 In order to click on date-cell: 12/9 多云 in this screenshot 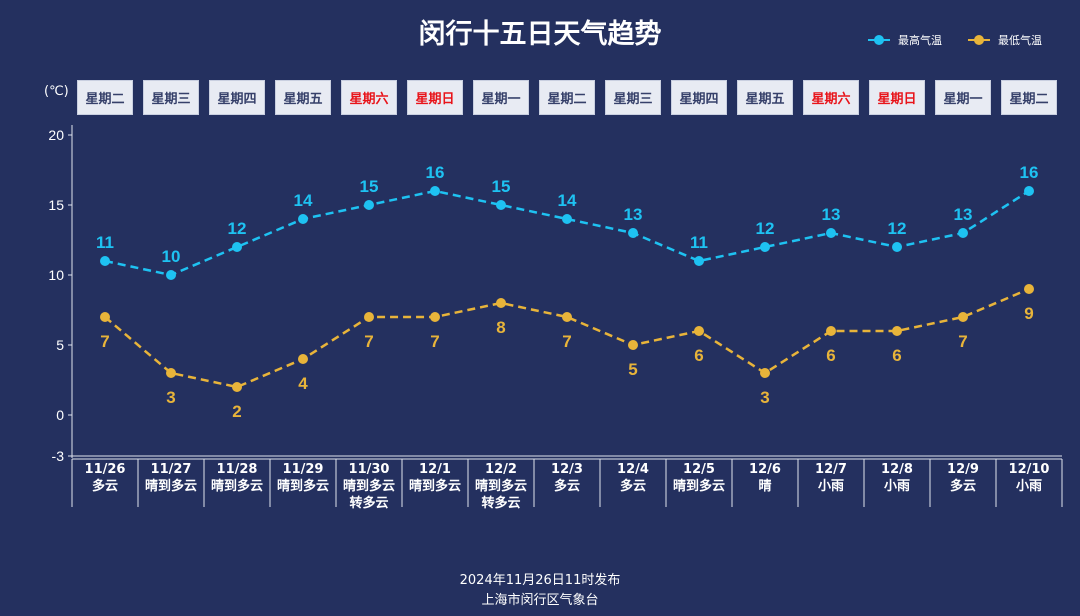, I will do `click(963, 478)`.